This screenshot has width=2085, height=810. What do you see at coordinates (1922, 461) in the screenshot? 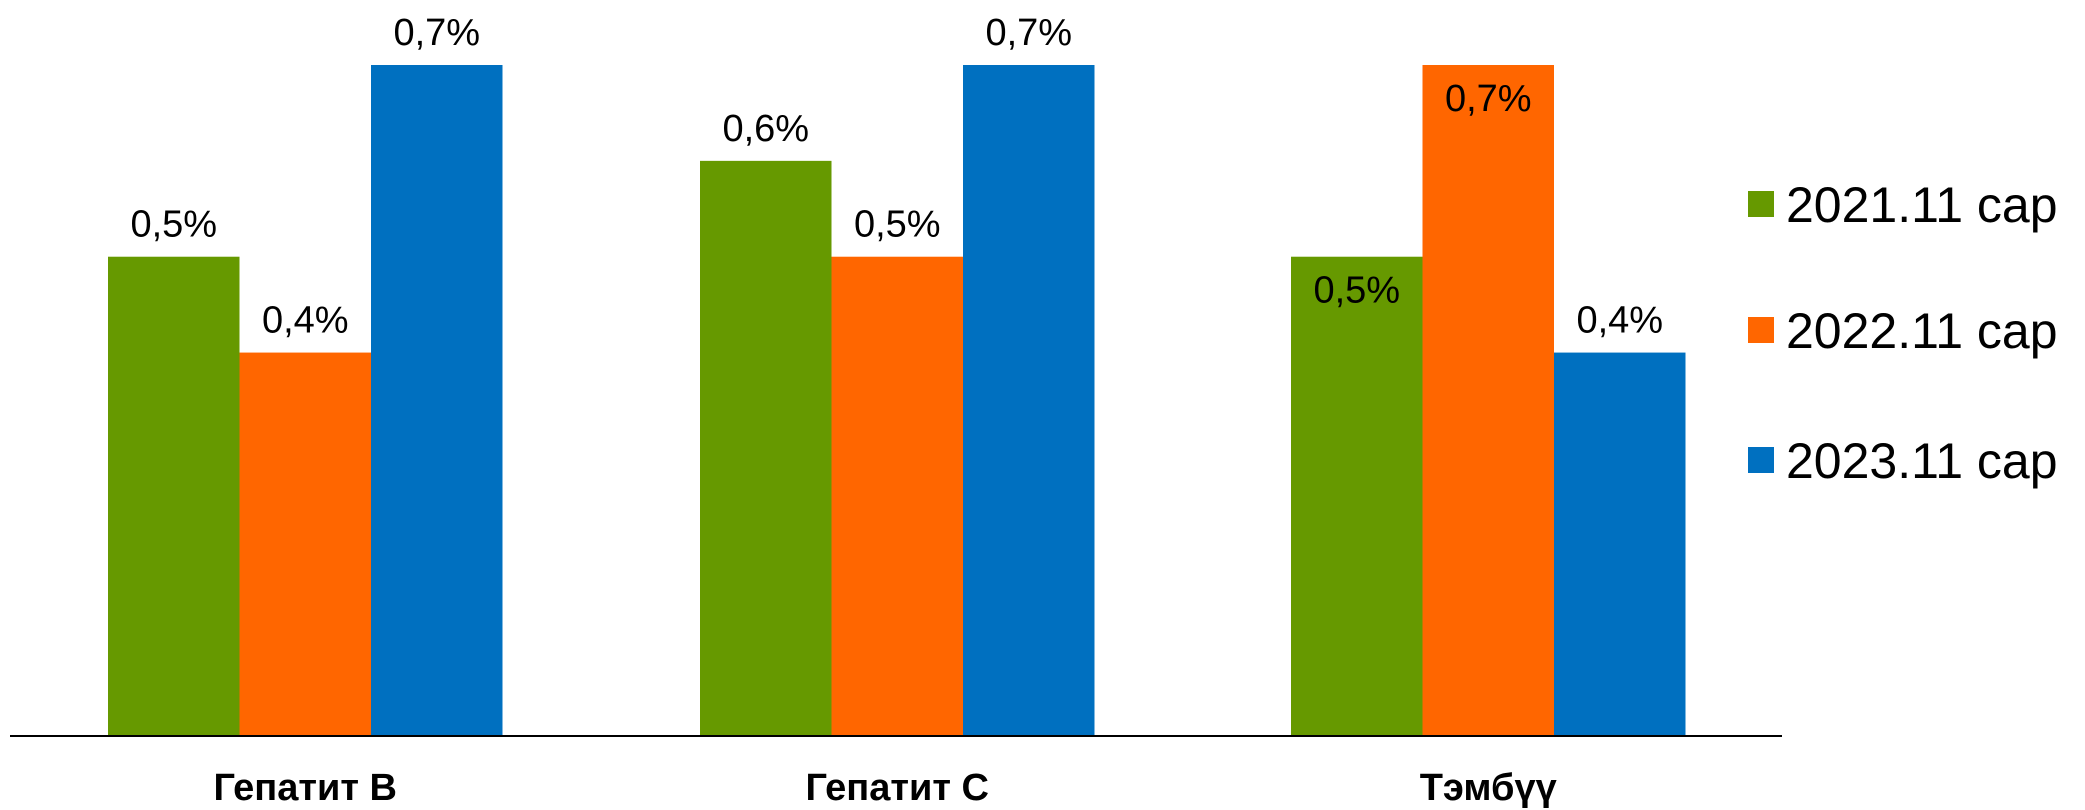
I see `legend-label-3: 2023.11 сар` at bounding box center [1922, 461].